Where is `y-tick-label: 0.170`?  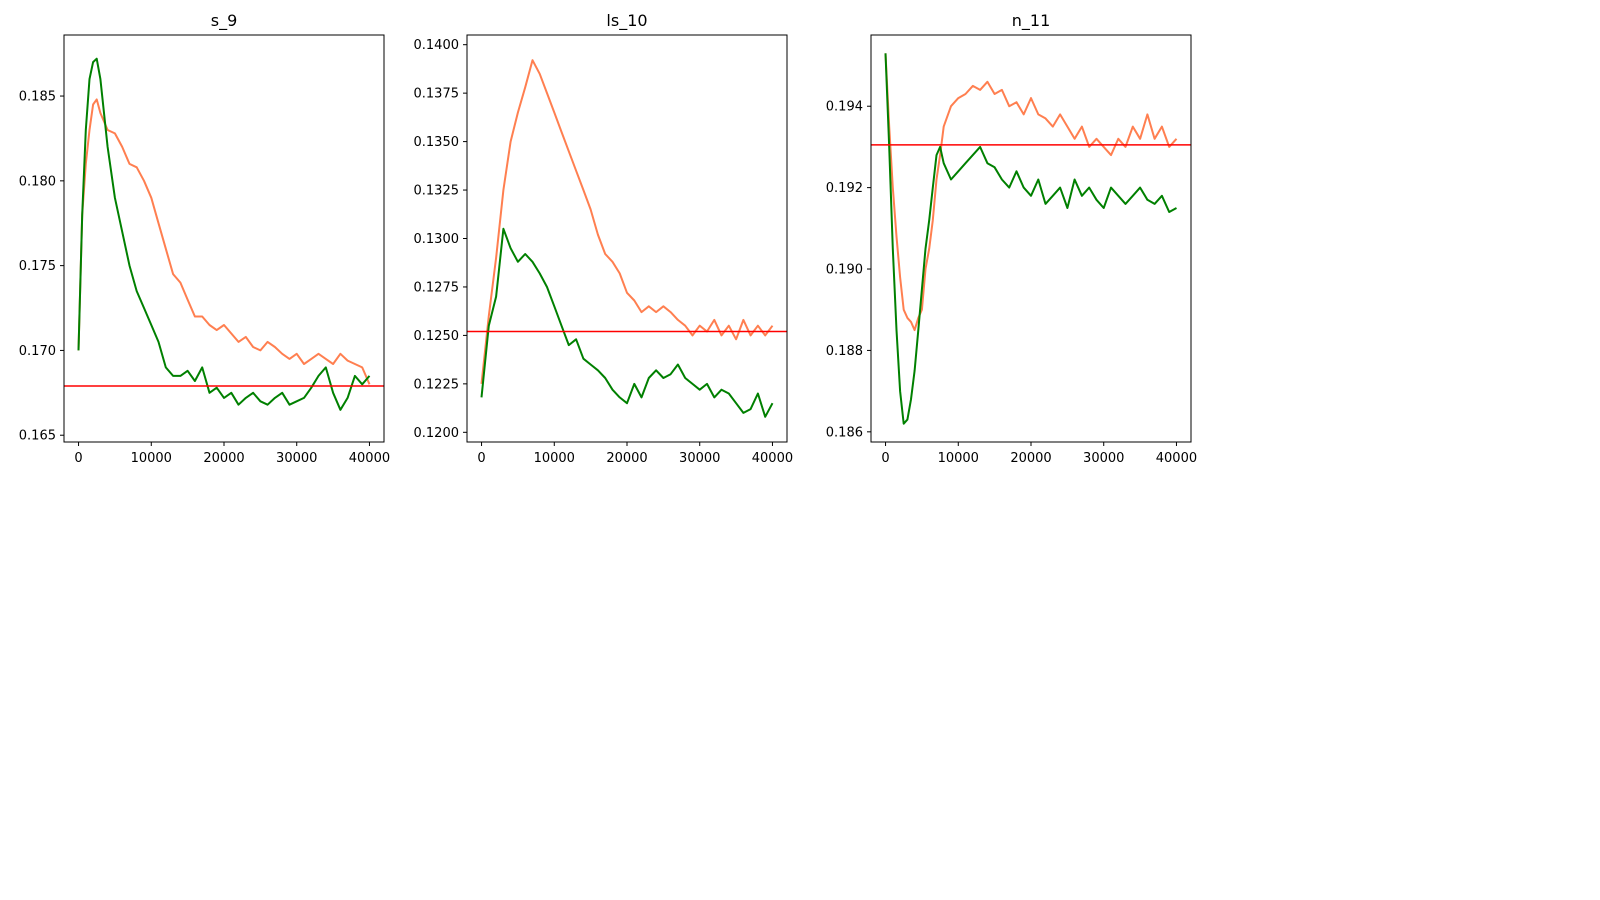
y-tick-label: 0.170 is located at coordinates (37, 351).